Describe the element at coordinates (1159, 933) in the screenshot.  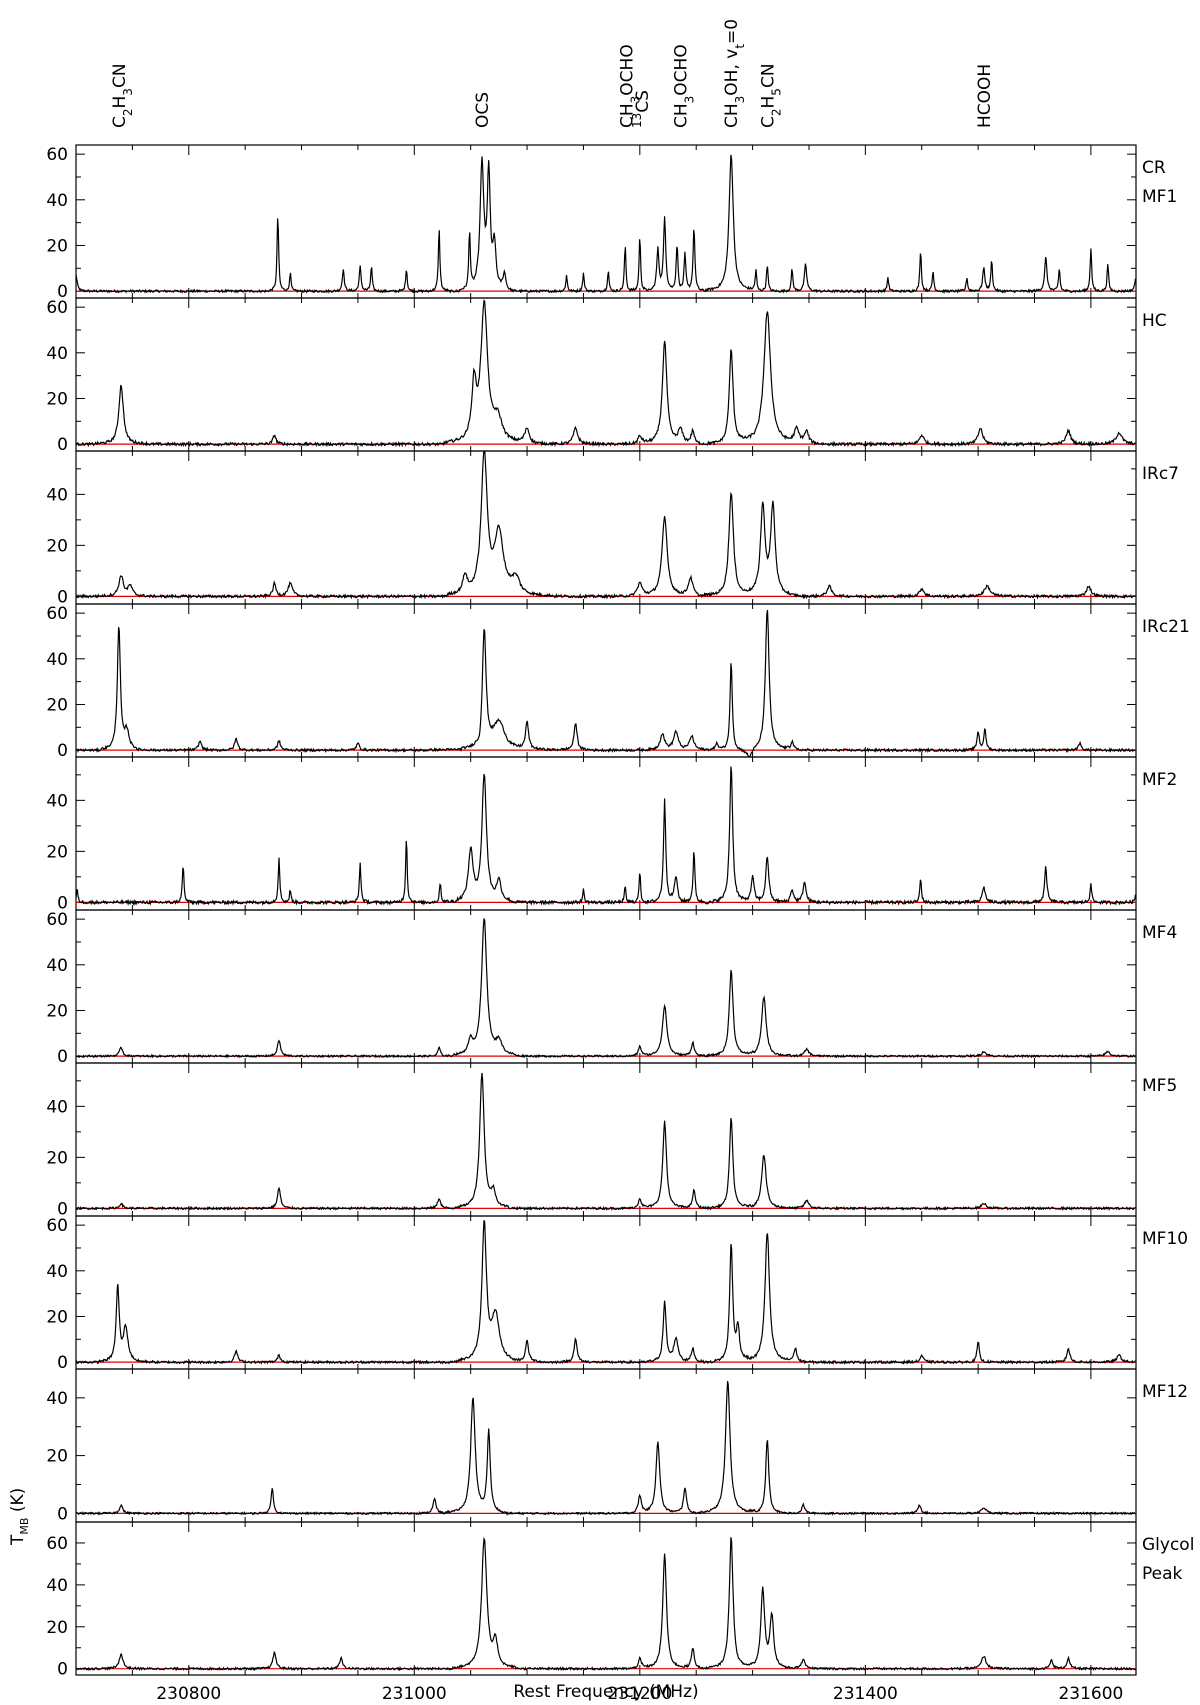
I see `panel-label: MF4` at that location.